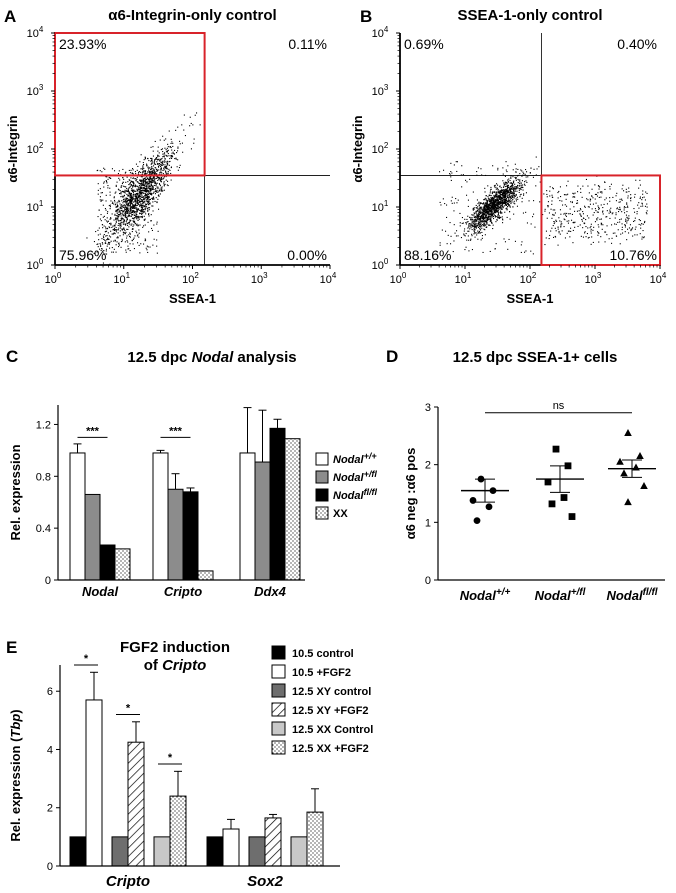 This screenshot has width=676, height=893. Describe the element at coordinates (162, 851) in the screenshot. I see `bar` at that location.